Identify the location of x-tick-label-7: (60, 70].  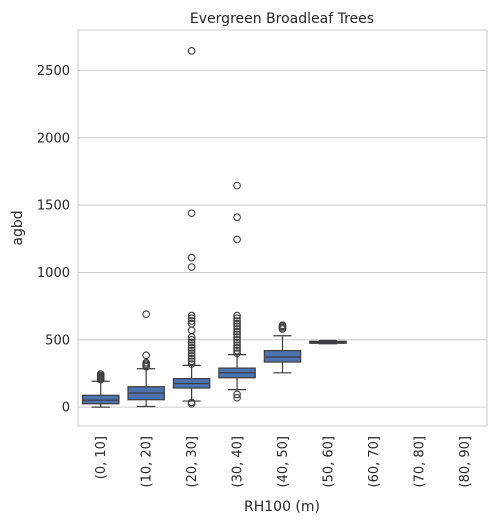
(374, 462).